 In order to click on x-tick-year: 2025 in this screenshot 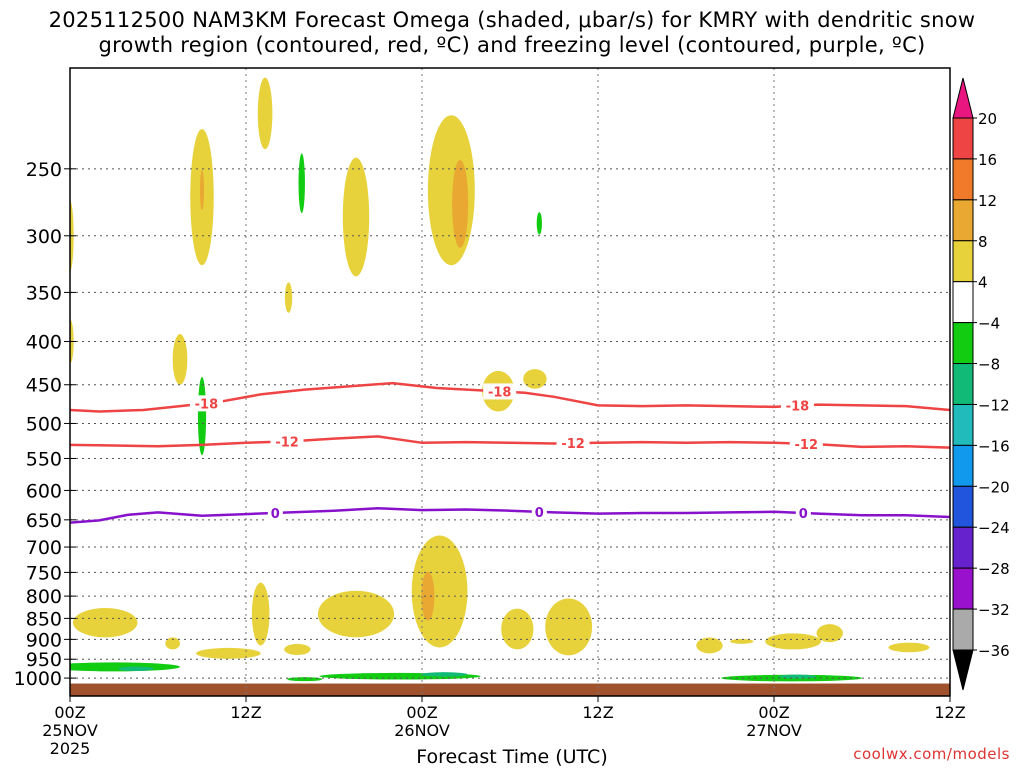, I will do `click(70, 748)`.